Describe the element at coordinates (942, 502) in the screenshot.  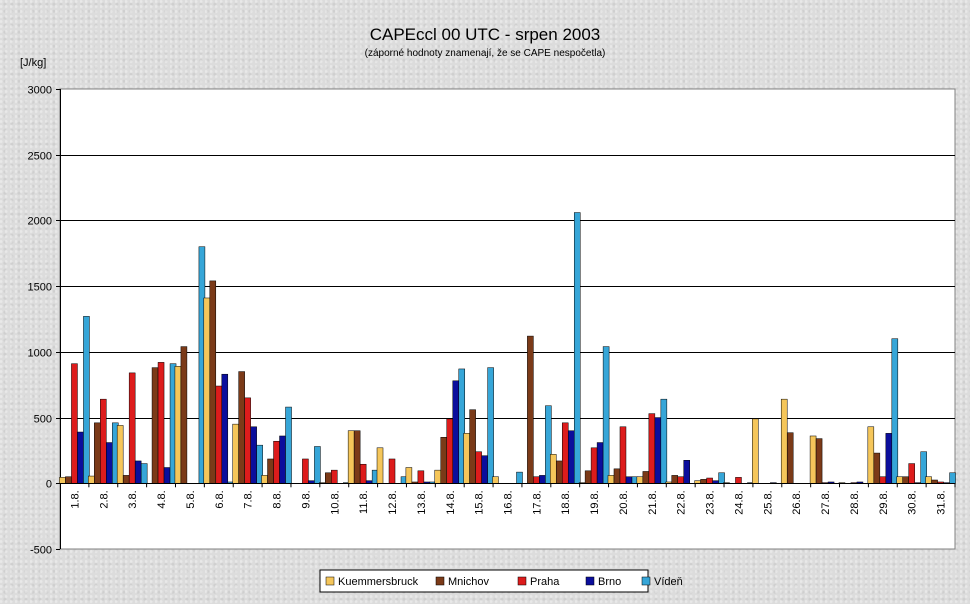
I see `x-tick-label: 31.8.` at that location.